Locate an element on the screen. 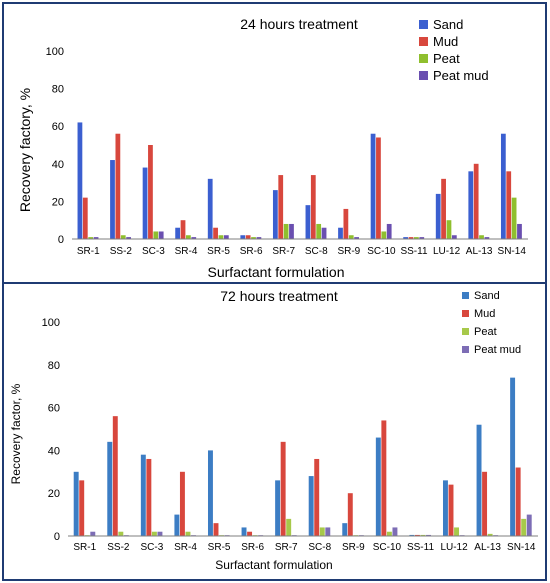 The height and width of the screenshot is (583, 550). x-tick-label: SS-11 is located at coordinates (420, 547).